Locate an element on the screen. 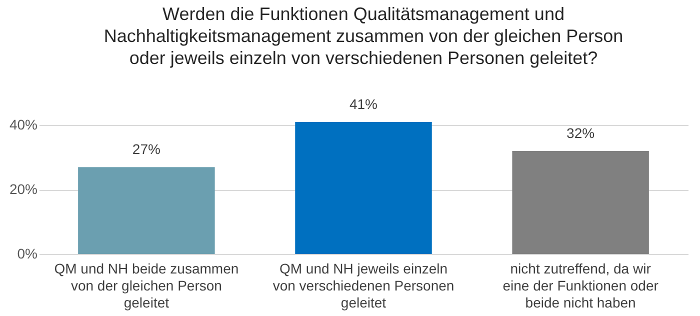 The height and width of the screenshot is (316, 700). x-tick-label: nicht zutreffend, da wir eine der Funktionen oder beide nicht haben is located at coordinates (580, 285).